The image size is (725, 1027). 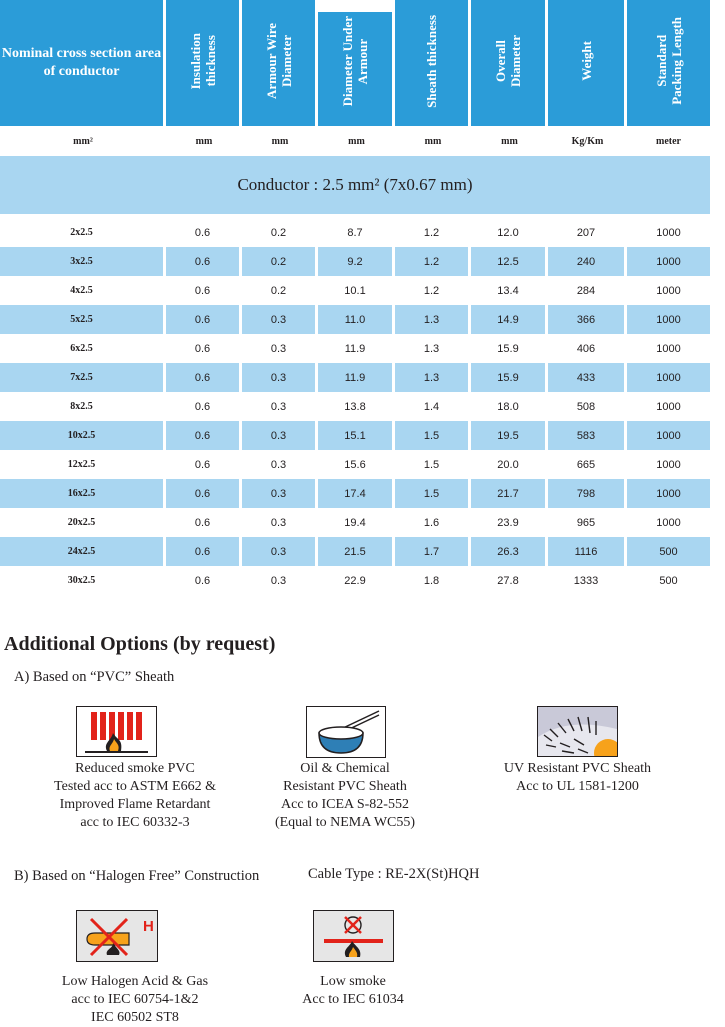 I want to click on table-row: 6x2.5 0.6 0.3 11.9 1.3 15.9 406 1000, so click(x=355, y=348).